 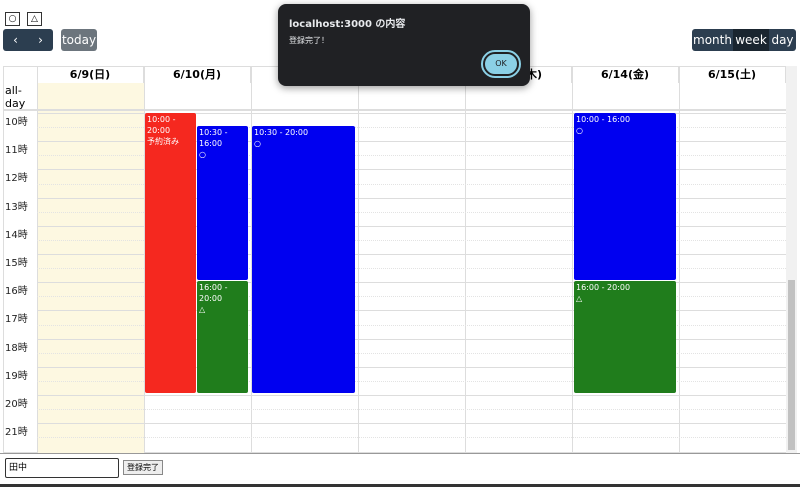 What do you see at coordinates (222, 203) in the screenshot?
I see `event: 10:30 - 16:00 ○` at bounding box center [222, 203].